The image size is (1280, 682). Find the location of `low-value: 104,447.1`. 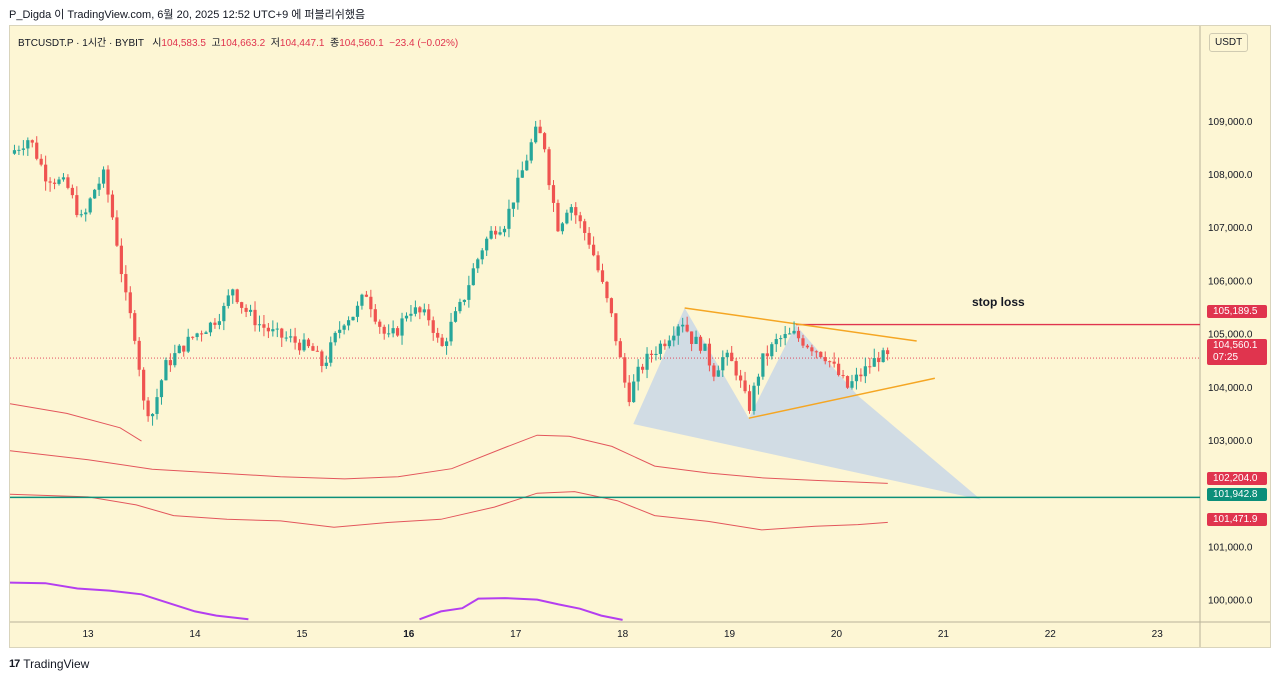

low-value: 104,447.1 is located at coordinates (302, 43).